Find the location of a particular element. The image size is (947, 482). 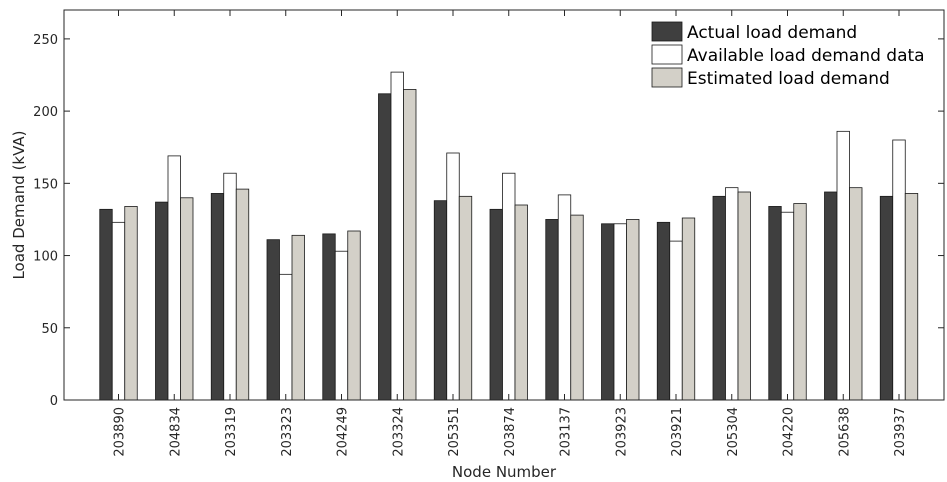

x-tick-label: 205638 is located at coordinates (844, 432).